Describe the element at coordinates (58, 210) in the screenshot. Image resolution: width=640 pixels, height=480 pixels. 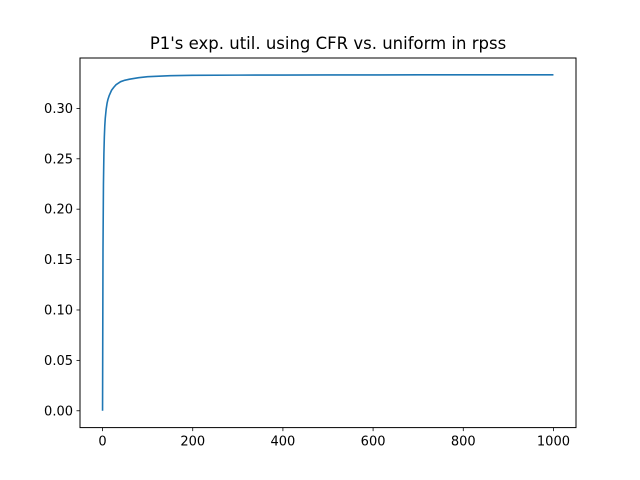
I see `y-tick-label: 0.20` at that location.